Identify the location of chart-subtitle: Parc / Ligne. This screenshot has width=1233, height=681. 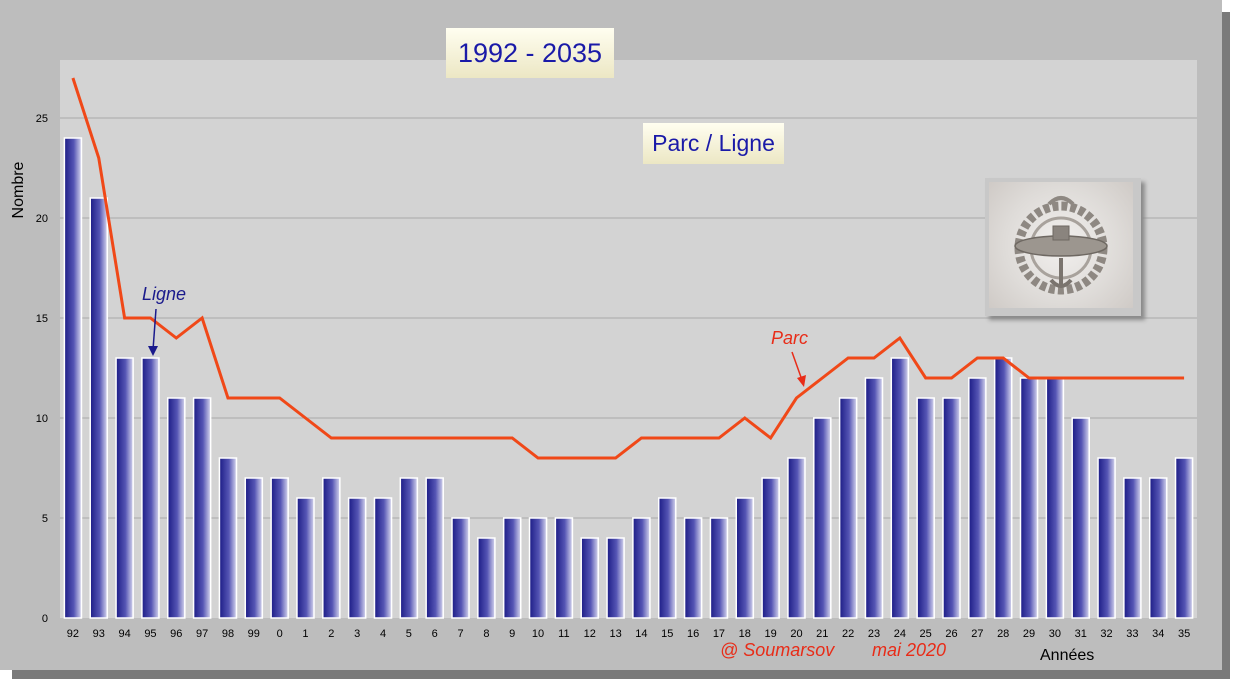
(713, 143).